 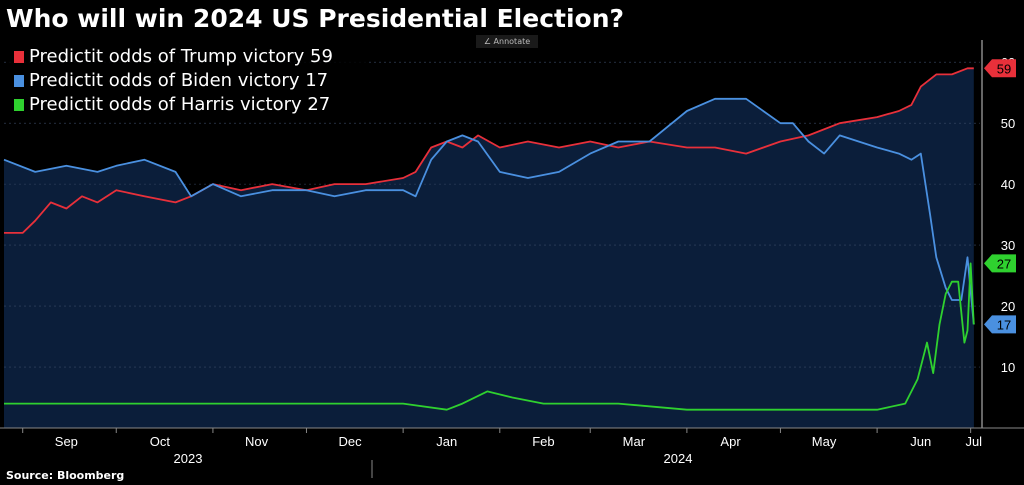 What do you see at coordinates (1004, 263) in the screenshot?
I see `end-value-label-harris: 27` at bounding box center [1004, 263].